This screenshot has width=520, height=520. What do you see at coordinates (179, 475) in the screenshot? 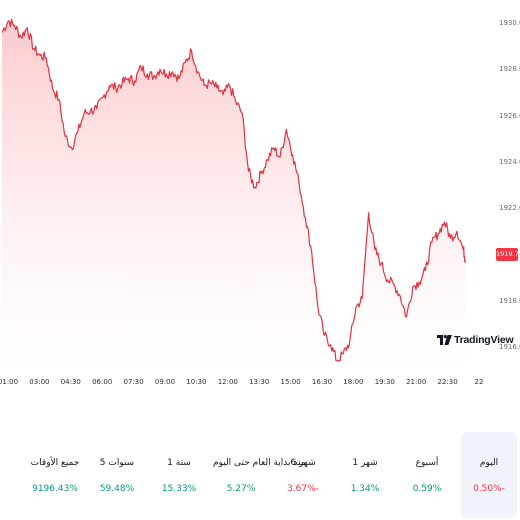
I see `period-tab: 1 سنة 15.33%` at bounding box center [179, 475].